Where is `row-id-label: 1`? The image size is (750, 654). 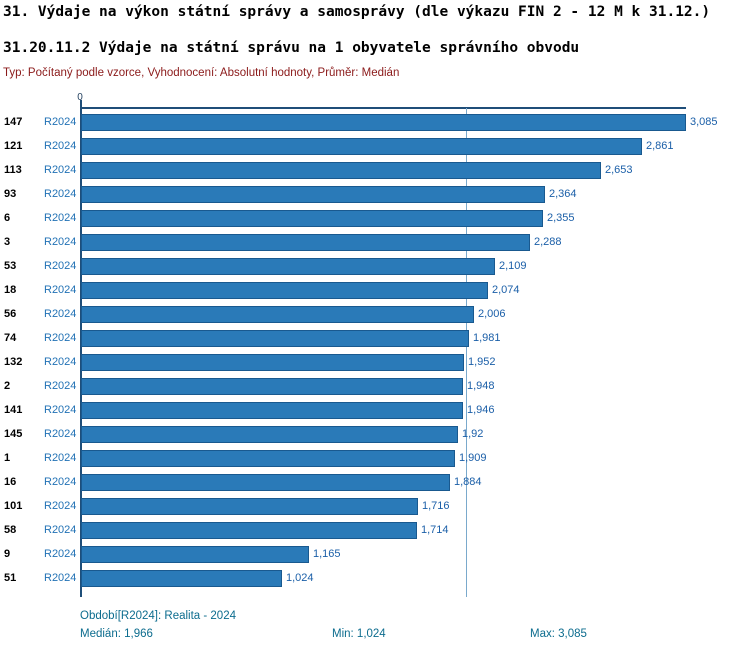
row-id-label: 1 is located at coordinates (7, 458).